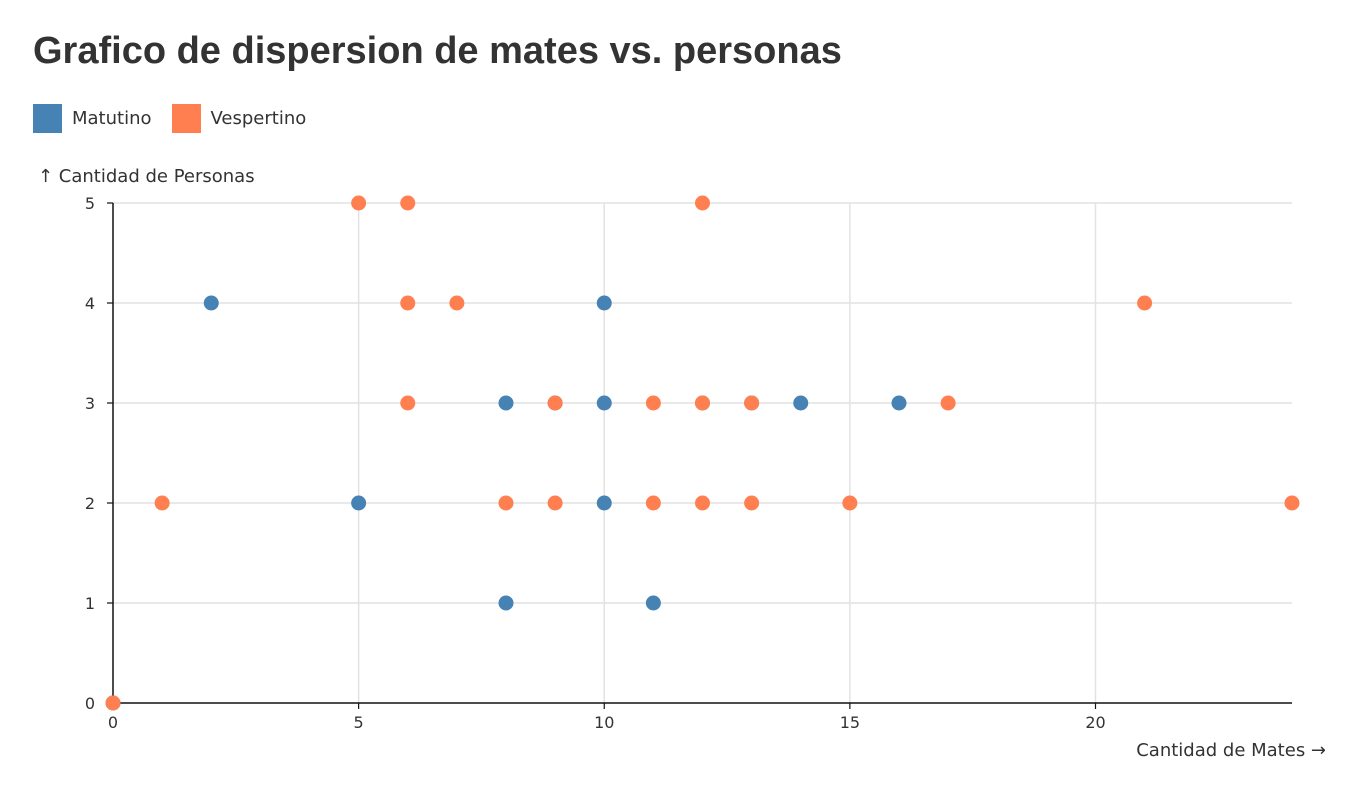  I want to click on legend-label-matutino: Matutino, so click(112, 118).